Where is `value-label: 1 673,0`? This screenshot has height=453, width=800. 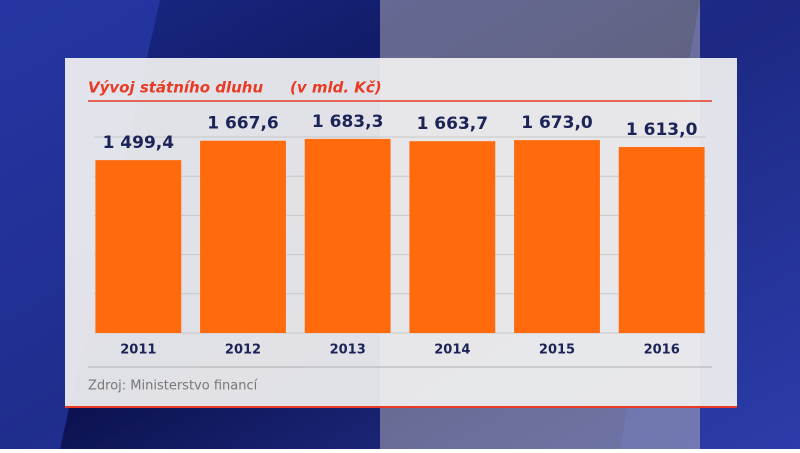 value-label: 1 673,0 is located at coordinates (557, 123).